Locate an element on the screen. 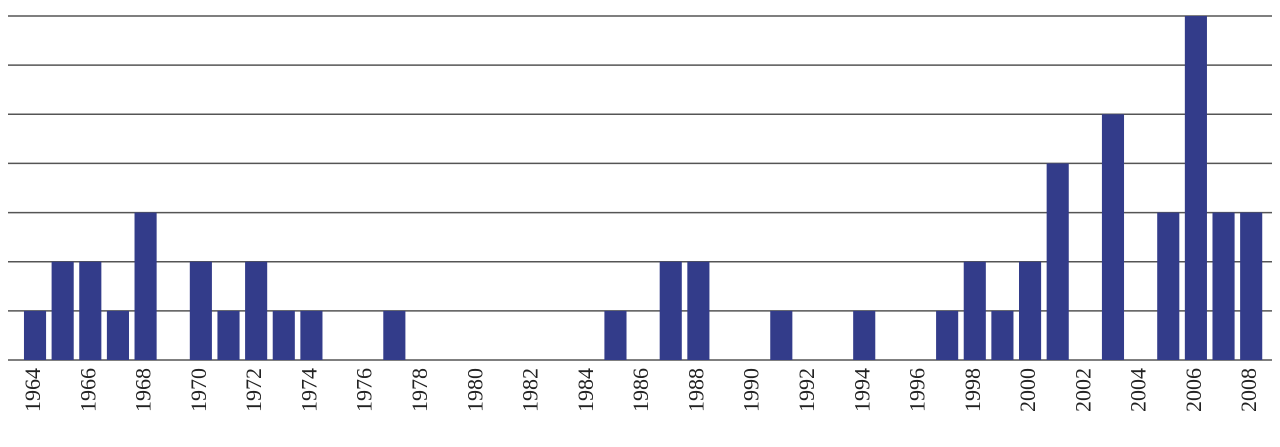 The image size is (1280, 447). x-tick-label: 1974 is located at coordinates (308, 390).